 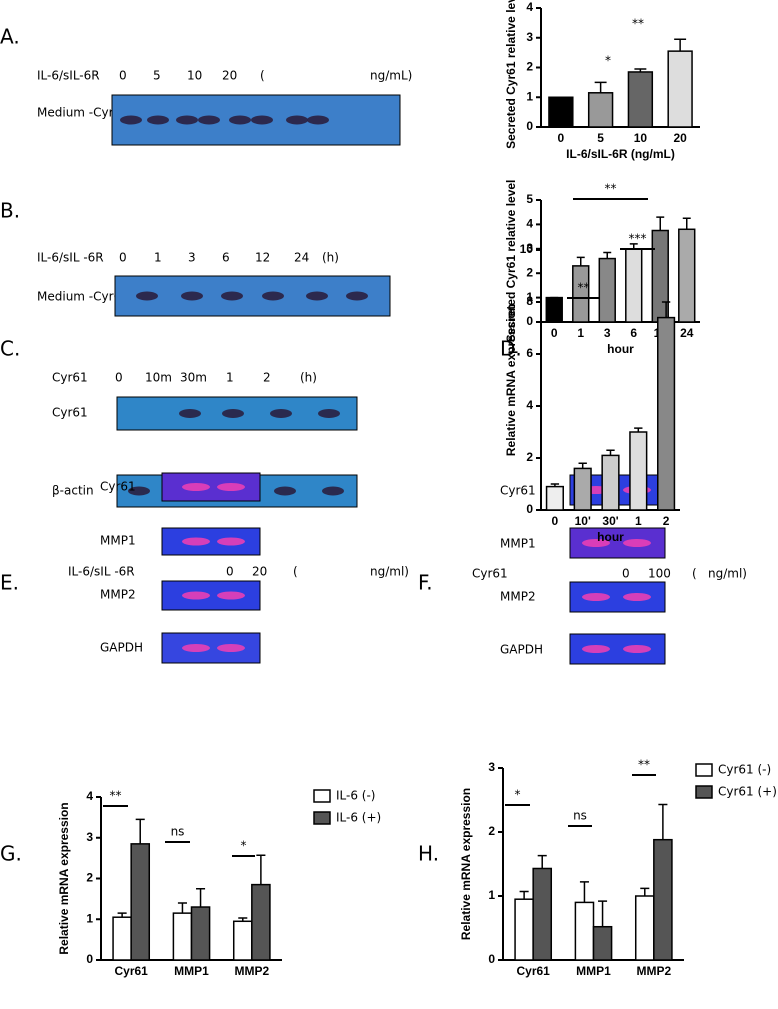 What do you see at coordinates (529, 353) in the screenshot?
I see `y-tick-label: 6` at bounding box center [529, 353].